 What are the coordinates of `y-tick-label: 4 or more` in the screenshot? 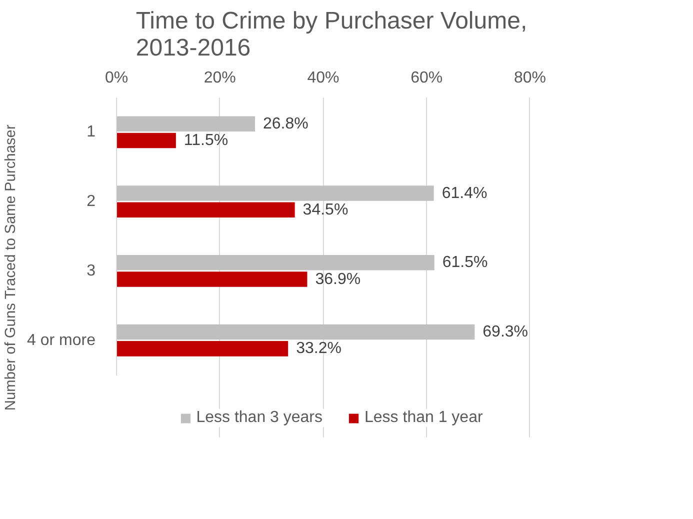 It's located at (61, 340).